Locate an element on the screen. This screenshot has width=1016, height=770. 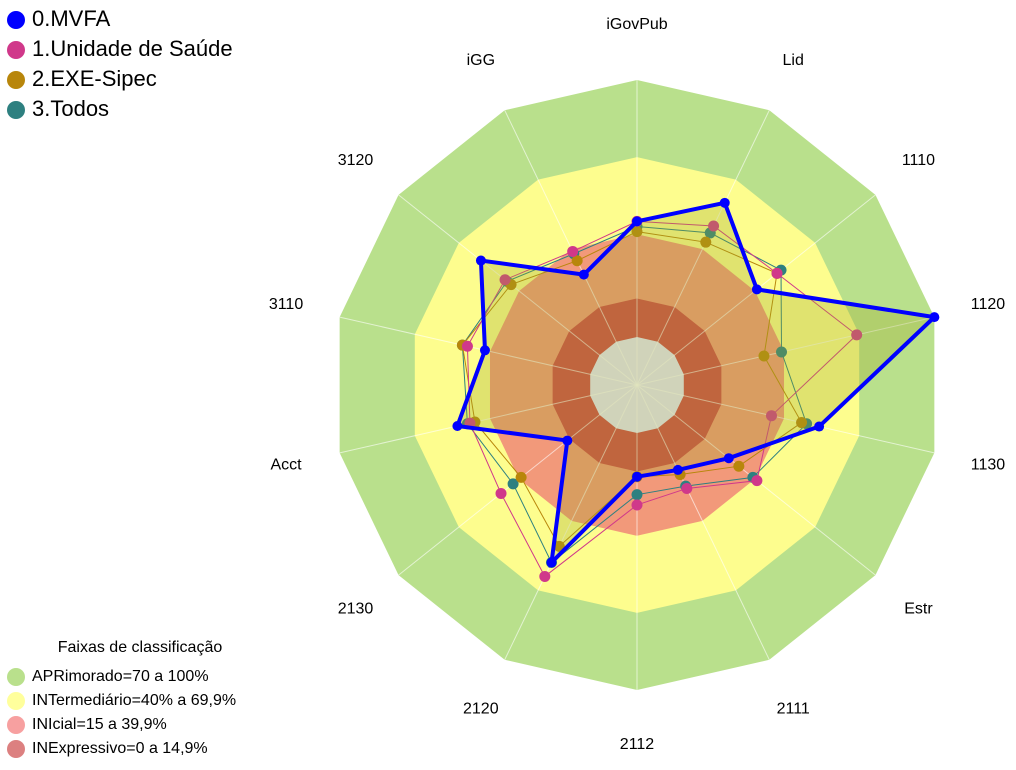
legend-label: 2.EXE-Sipec is located at coordinates (94, 78).